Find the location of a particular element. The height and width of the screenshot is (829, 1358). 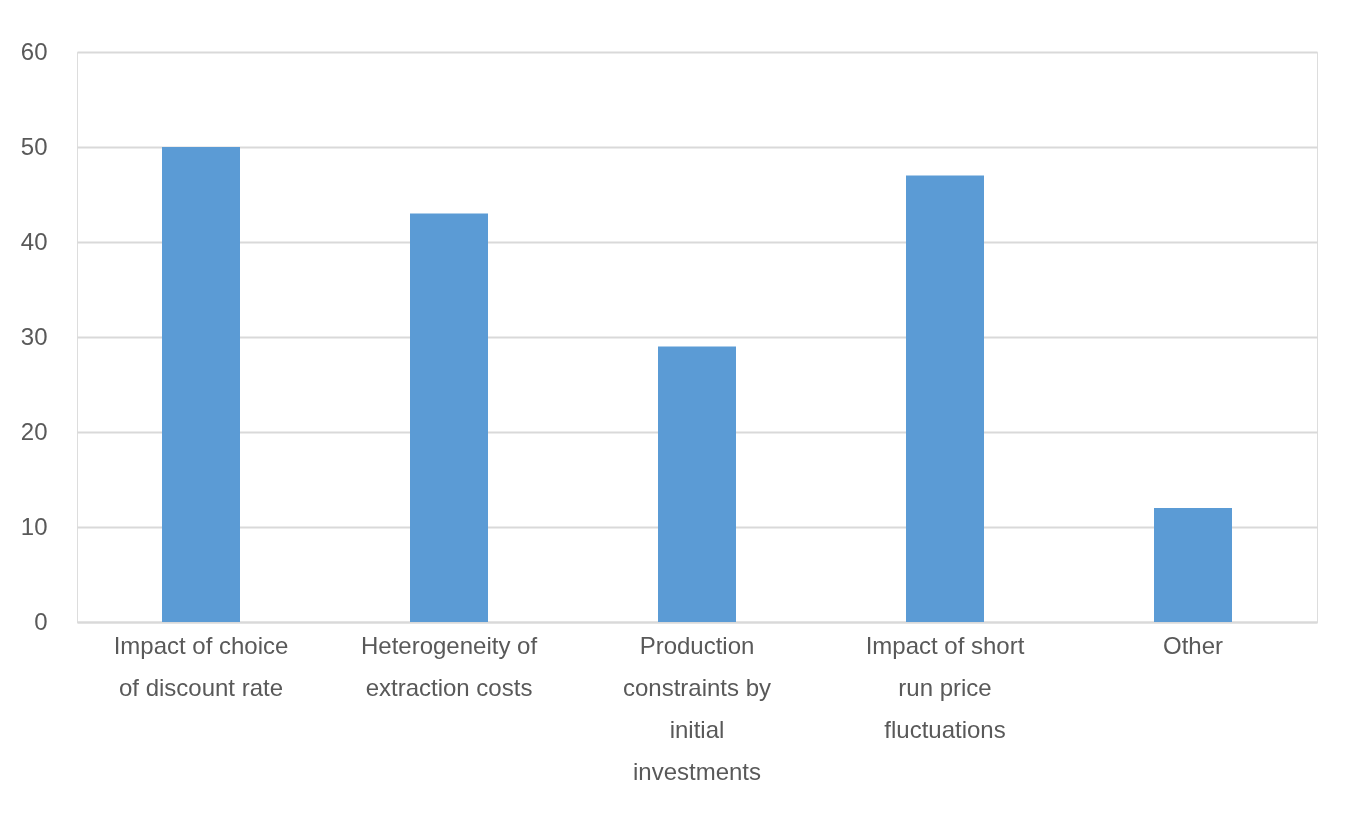

y-tick-label: 50 is located at coordinates (34, 146).